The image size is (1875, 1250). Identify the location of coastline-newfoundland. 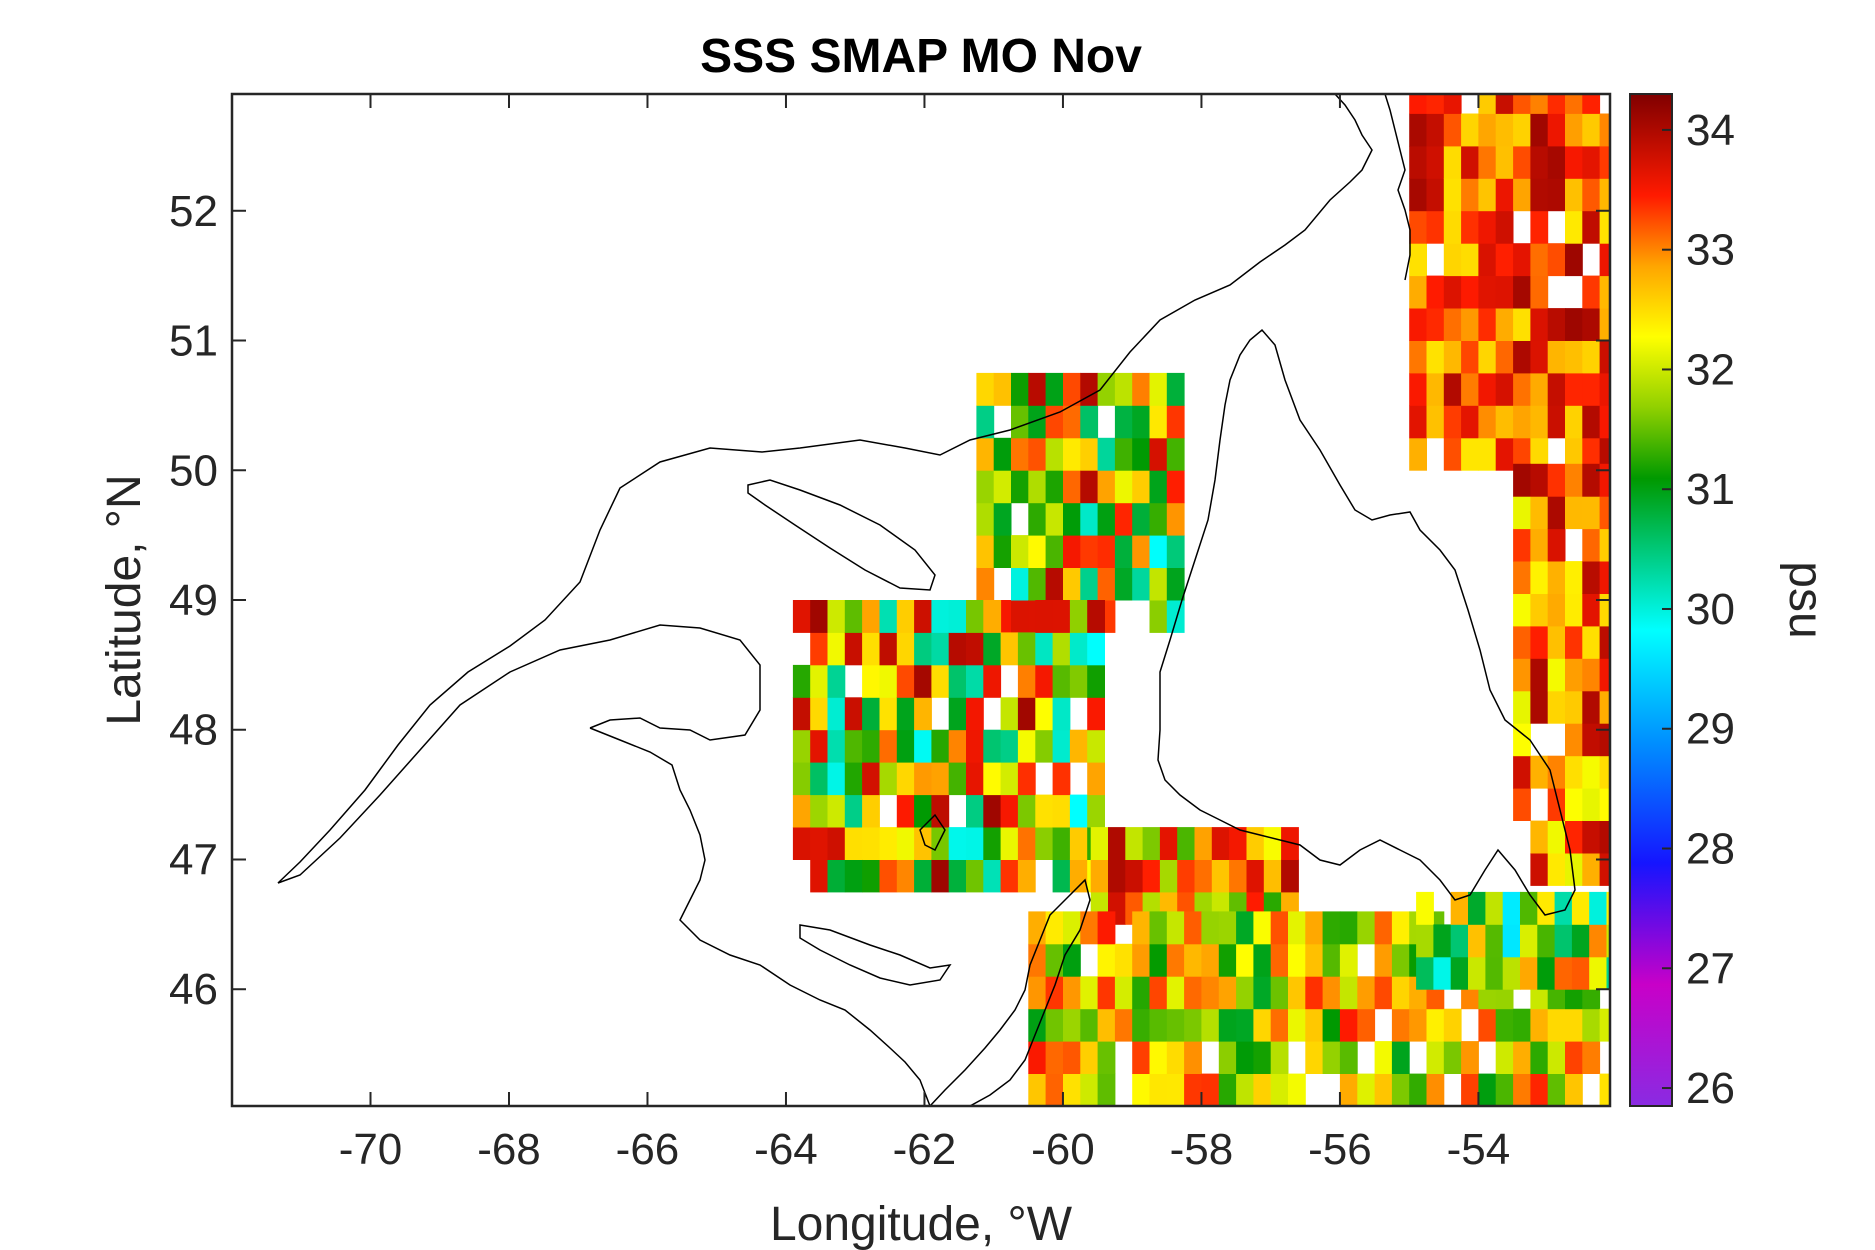
(1366, 622).